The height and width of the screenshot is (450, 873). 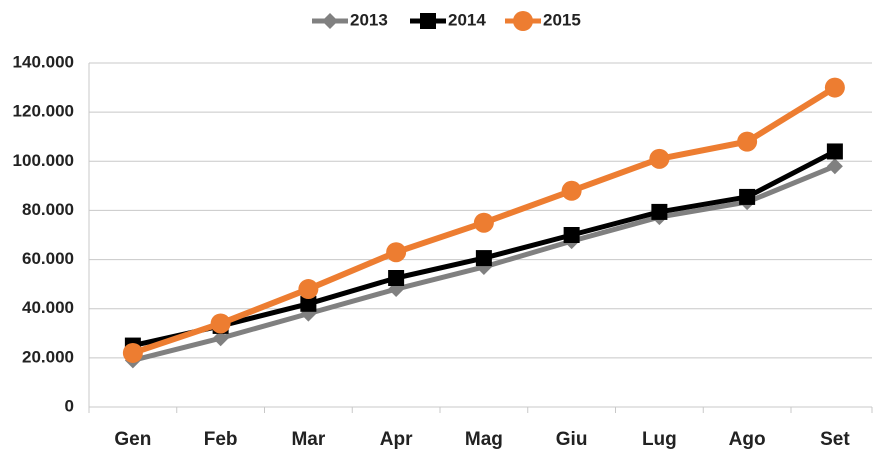 I want to click on x-tick-label: Mag, so click(x=484, y=439).